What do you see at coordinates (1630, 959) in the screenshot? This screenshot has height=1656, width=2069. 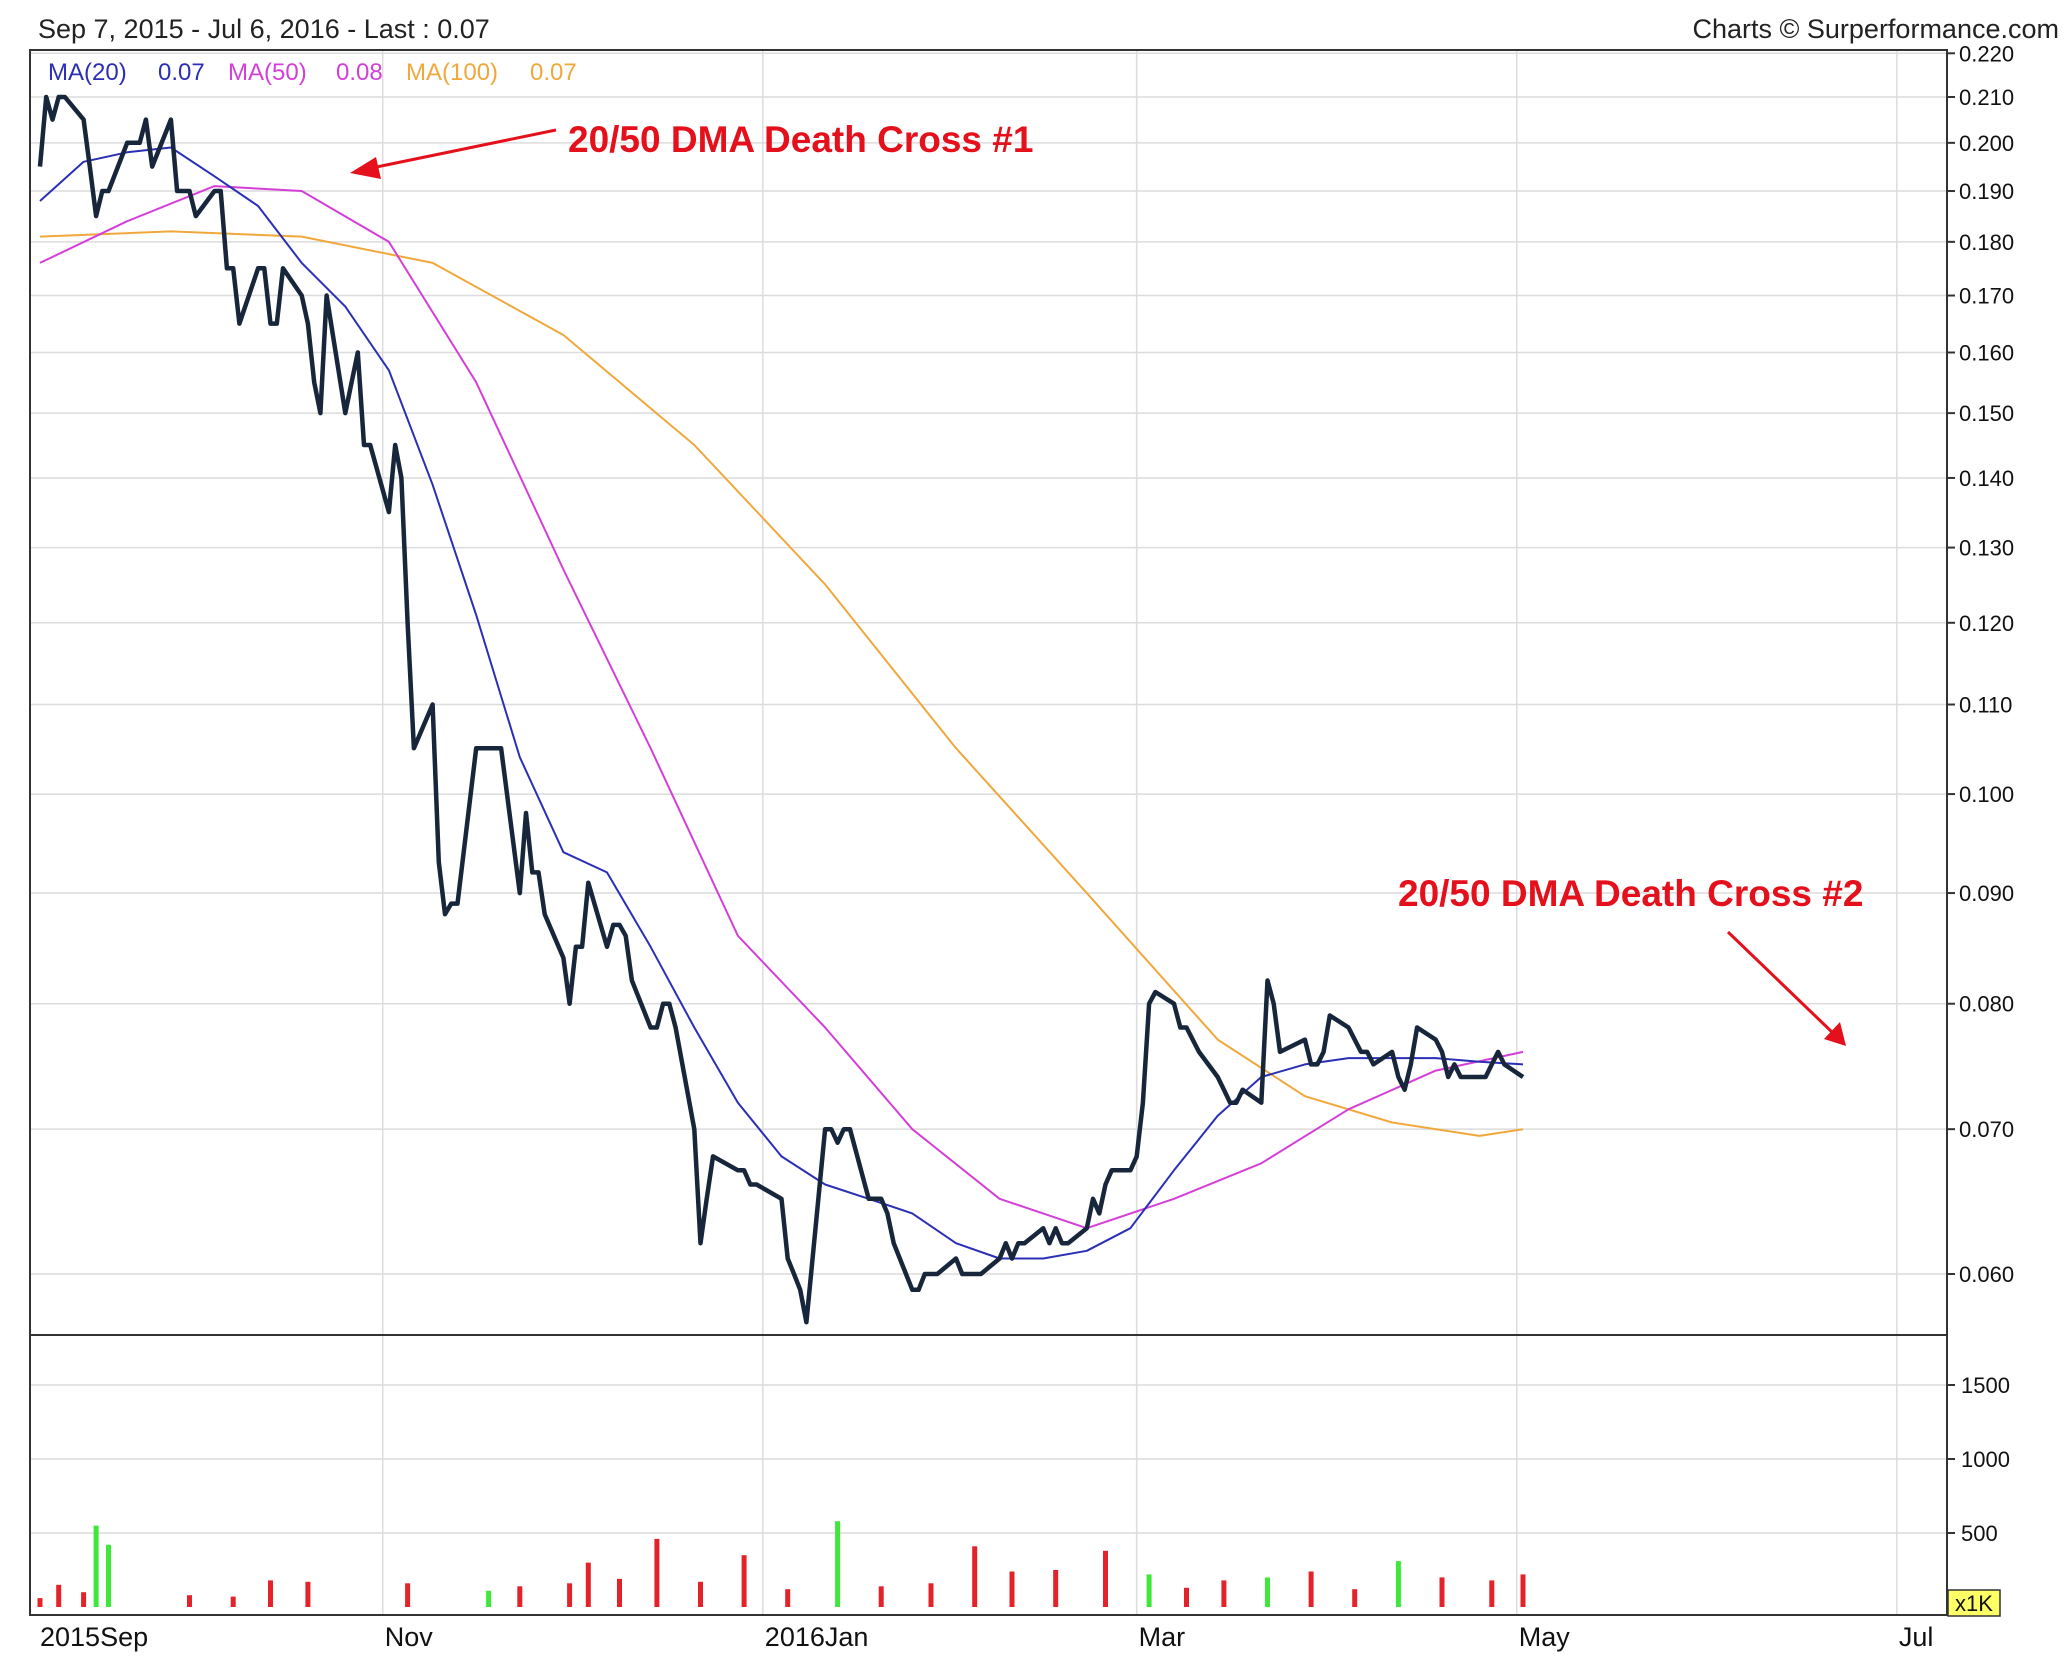 I see `annotation-death-cross-2: 20/50 DMA Death Cross #2` at bounding box center [1630, 959].